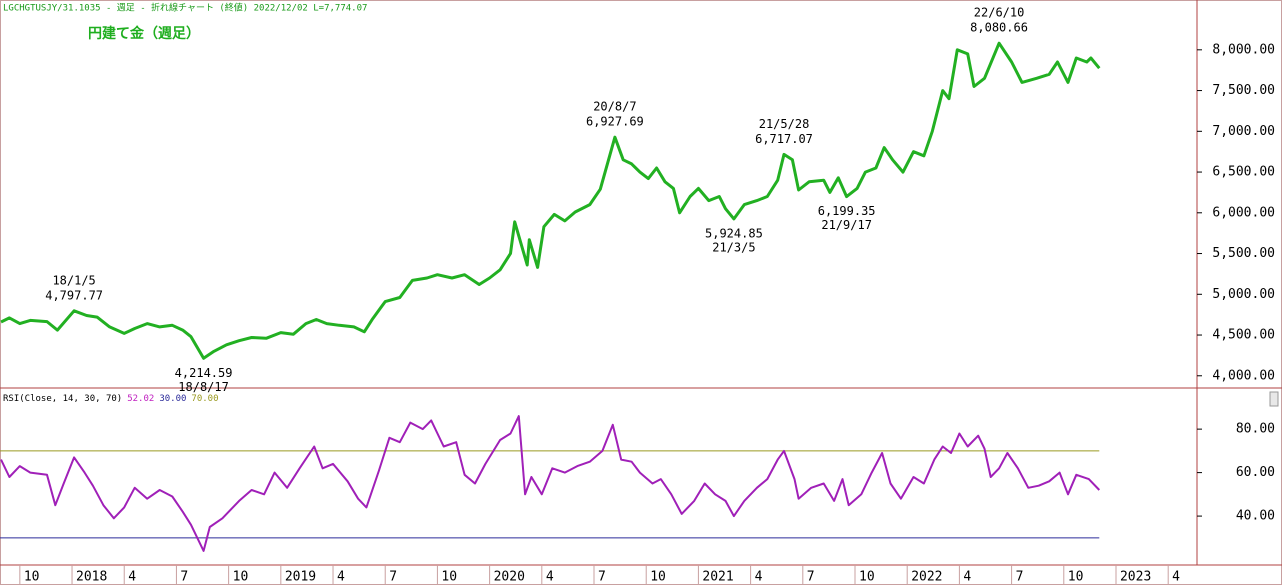  What do you see at coordinates (73, 280) in the screenshot?
I see `annotation-date: 18/1/5` at bounding box center [73, 280].